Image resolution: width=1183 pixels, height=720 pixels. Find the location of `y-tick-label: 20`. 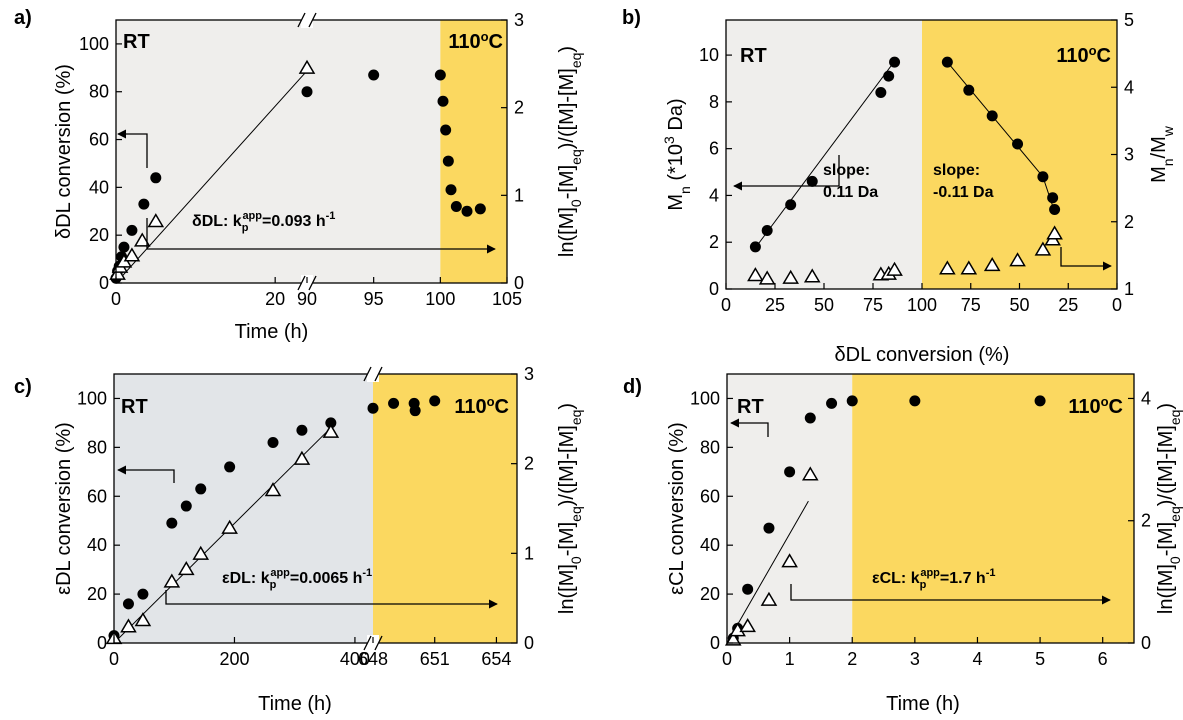

y-tick-label: 20 is located at coordinates (97, 594).